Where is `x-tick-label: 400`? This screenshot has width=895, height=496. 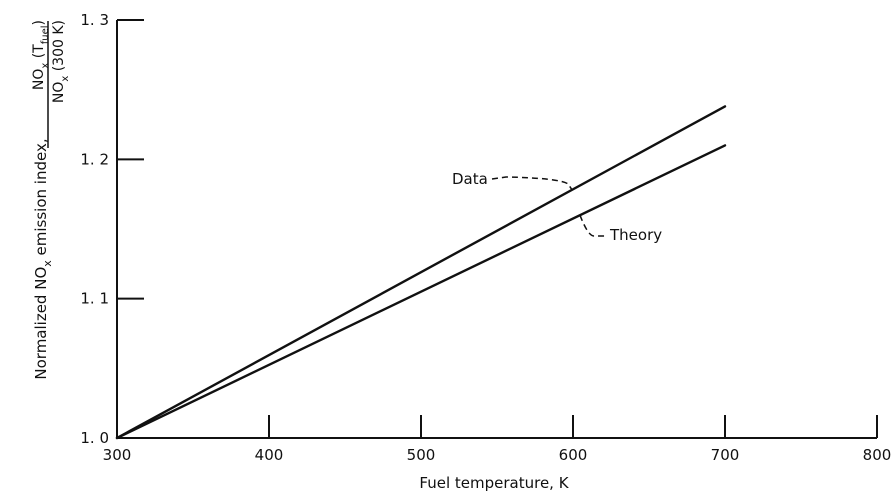 x-tick-label: 400 is located at coordinates (269, 455).